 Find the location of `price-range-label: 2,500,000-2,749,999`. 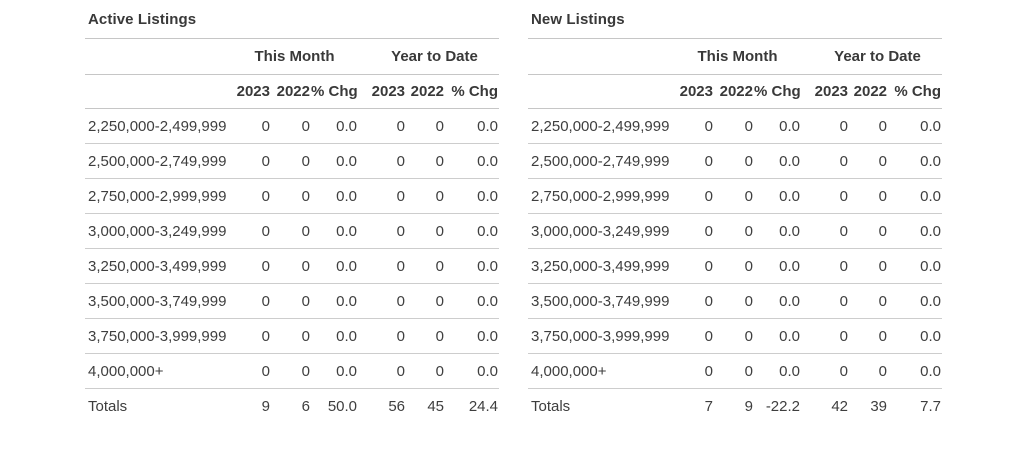

price-range-label: 2,500,000-2,749,999 is located at coordinates (157, 161).